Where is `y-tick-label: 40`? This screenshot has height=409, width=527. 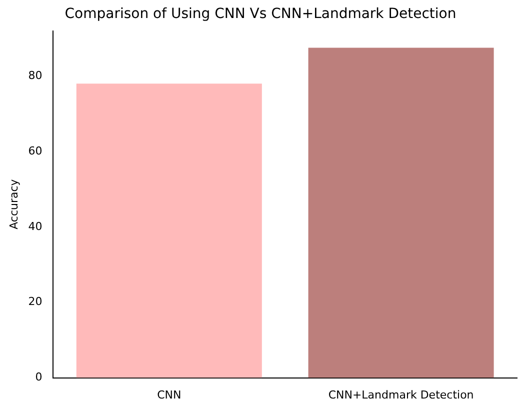
y-tick-label: 40 is located at coordinates (35, 226).